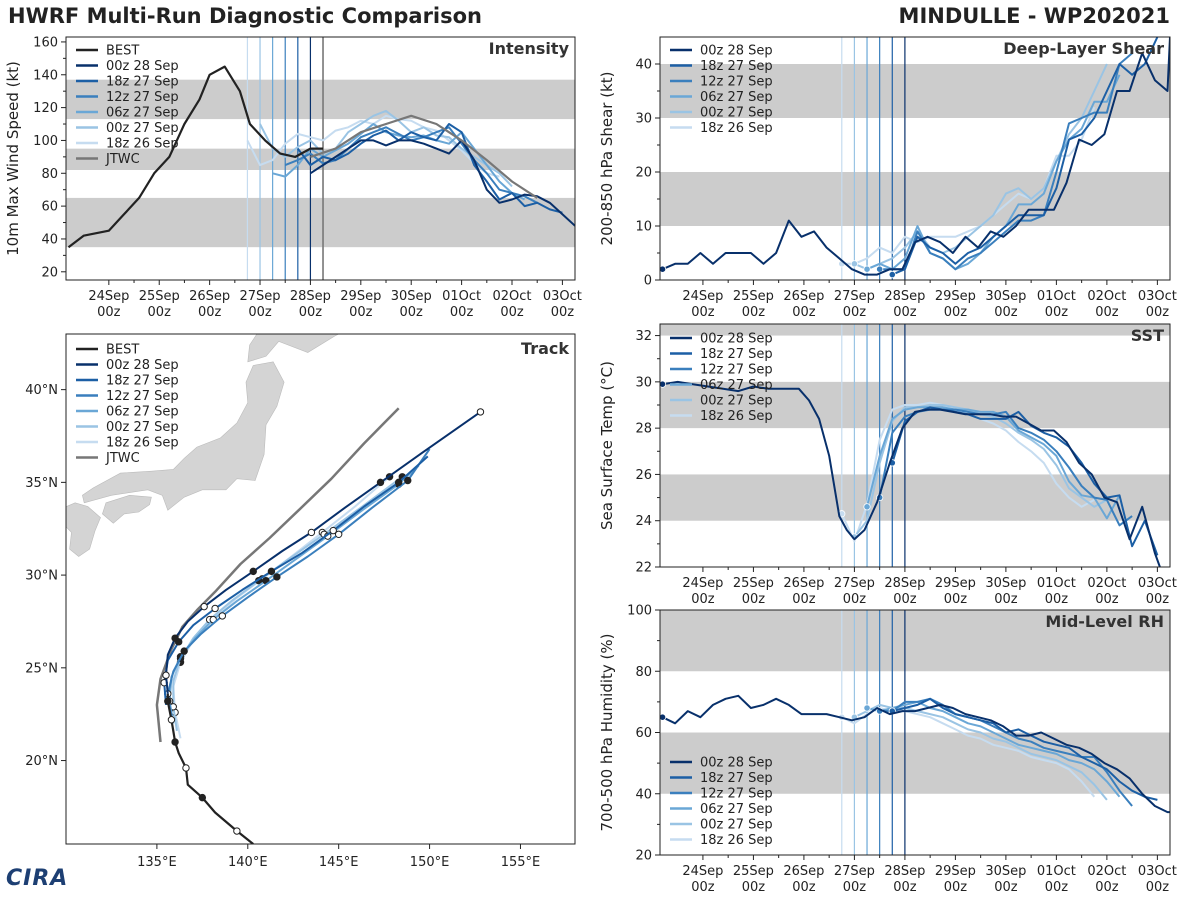 This screenshot has width=1200, height=900. I want to click on land-kyushu, so click(83, 529).